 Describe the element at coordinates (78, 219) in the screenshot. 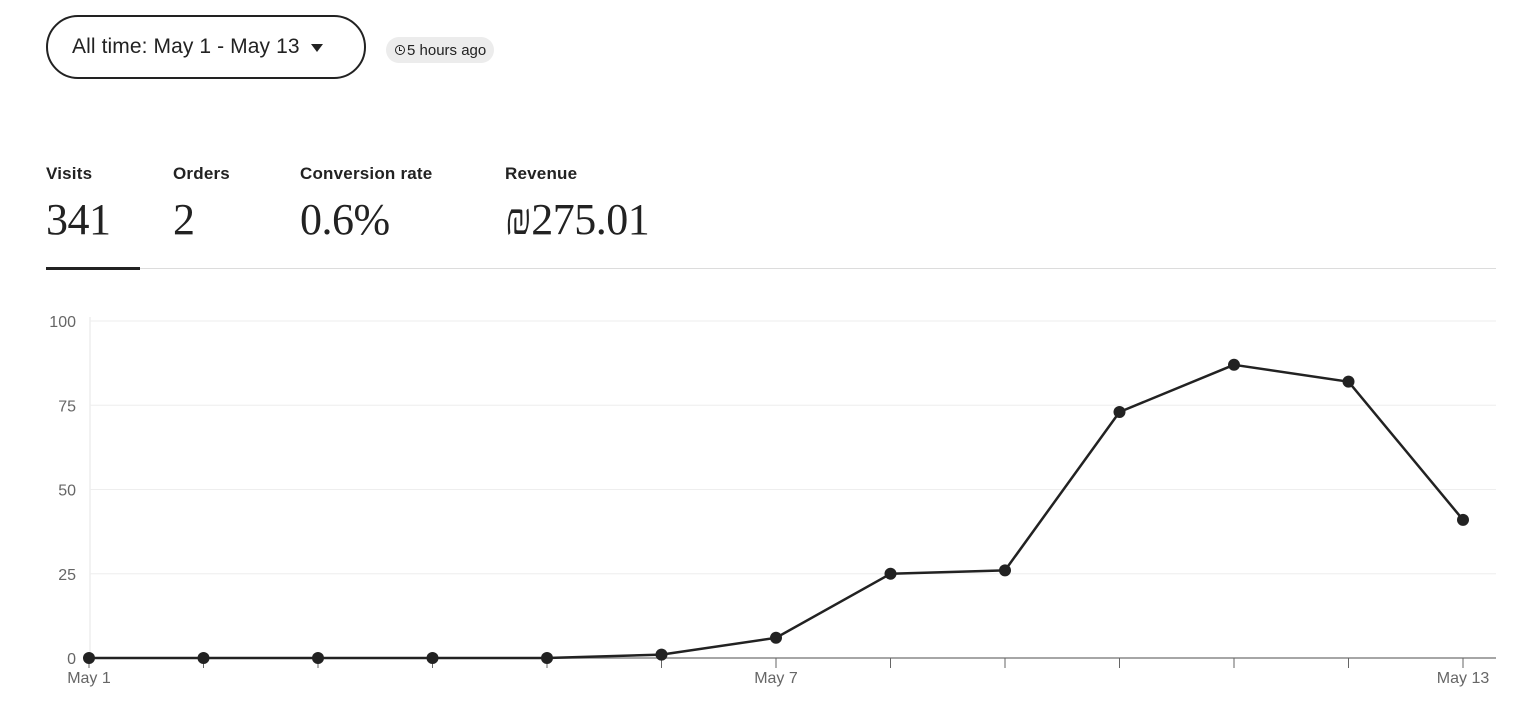

I see `metric-visits-value: 341` at that location.